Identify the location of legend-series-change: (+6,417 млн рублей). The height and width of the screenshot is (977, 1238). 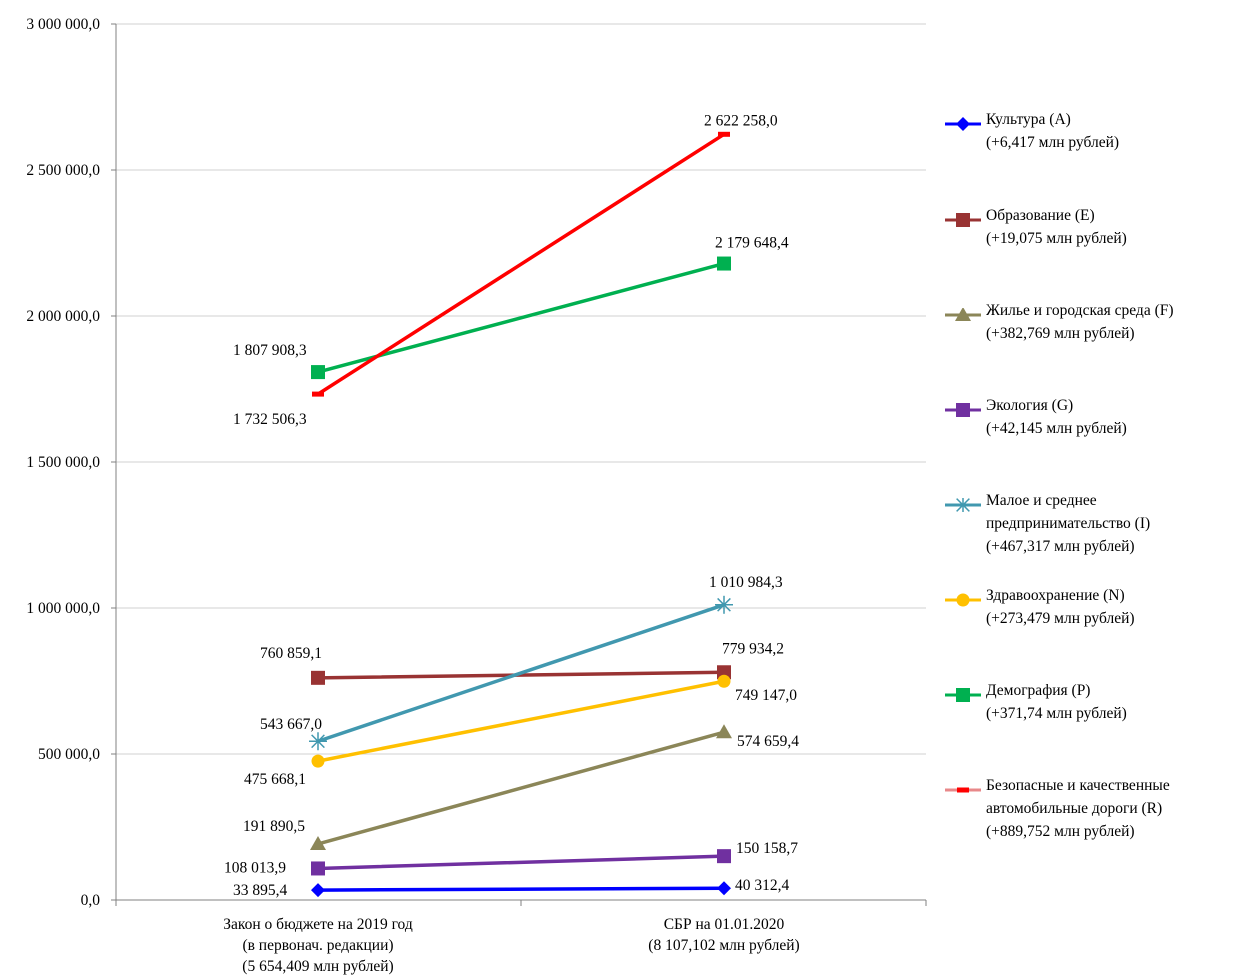
(1053, 142).